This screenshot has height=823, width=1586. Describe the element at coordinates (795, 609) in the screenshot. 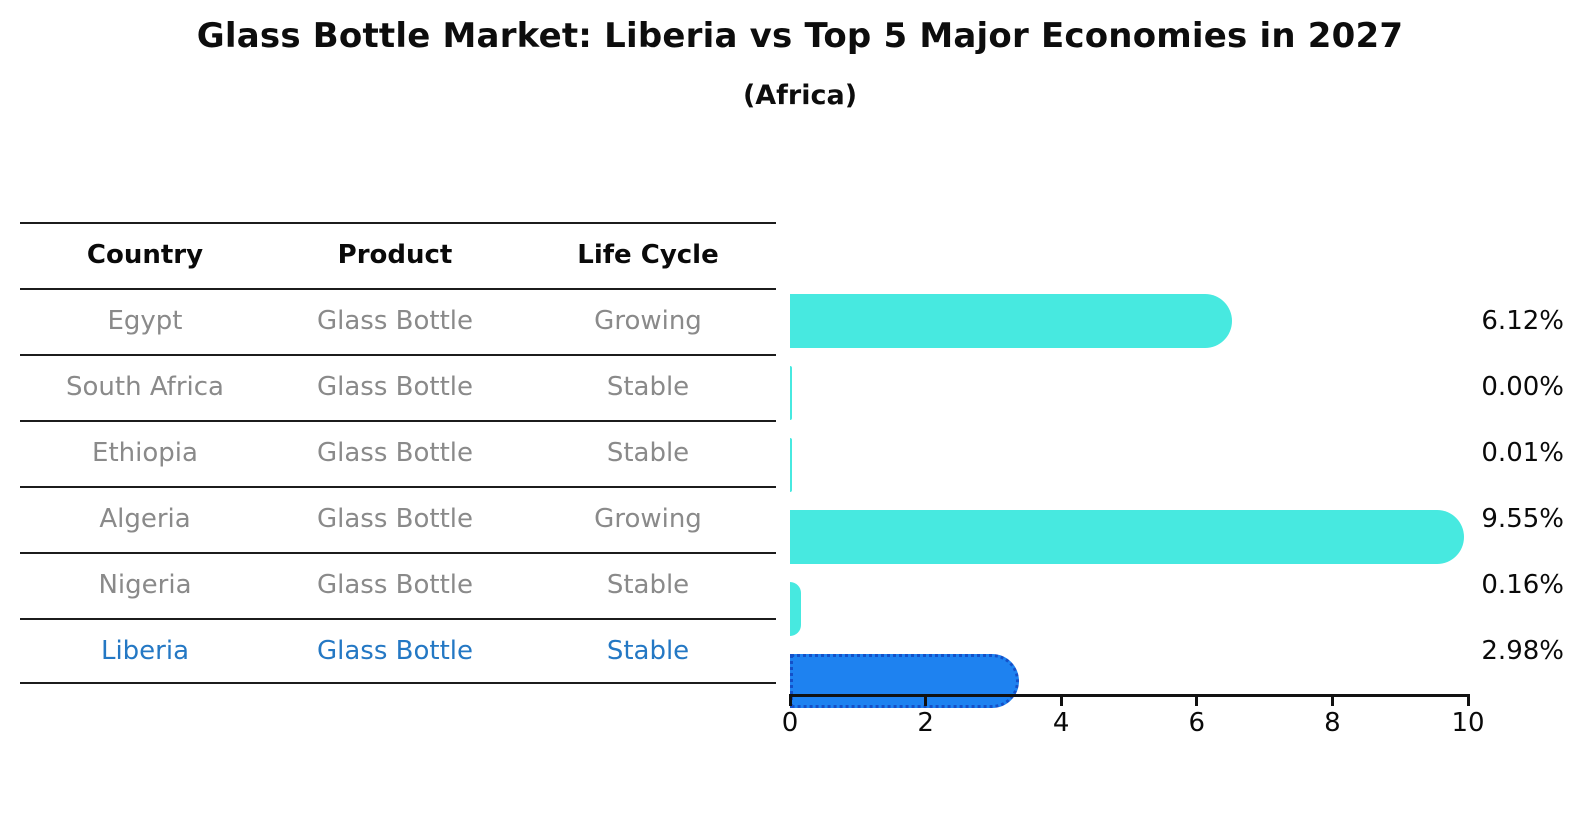

I see `bar-nigeria` at that location.